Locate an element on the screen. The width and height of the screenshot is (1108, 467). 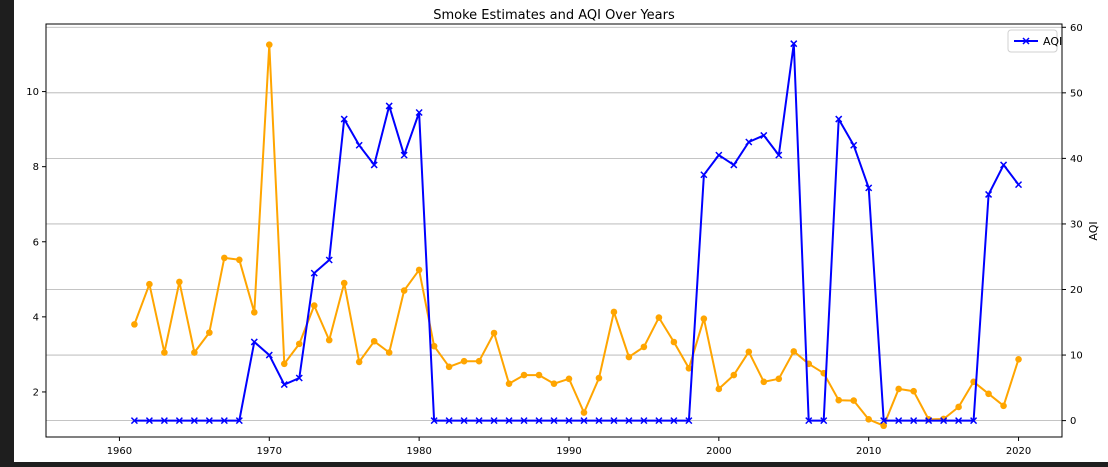
y-right-tick-label: 50 is located at coordinates (1076, 93).